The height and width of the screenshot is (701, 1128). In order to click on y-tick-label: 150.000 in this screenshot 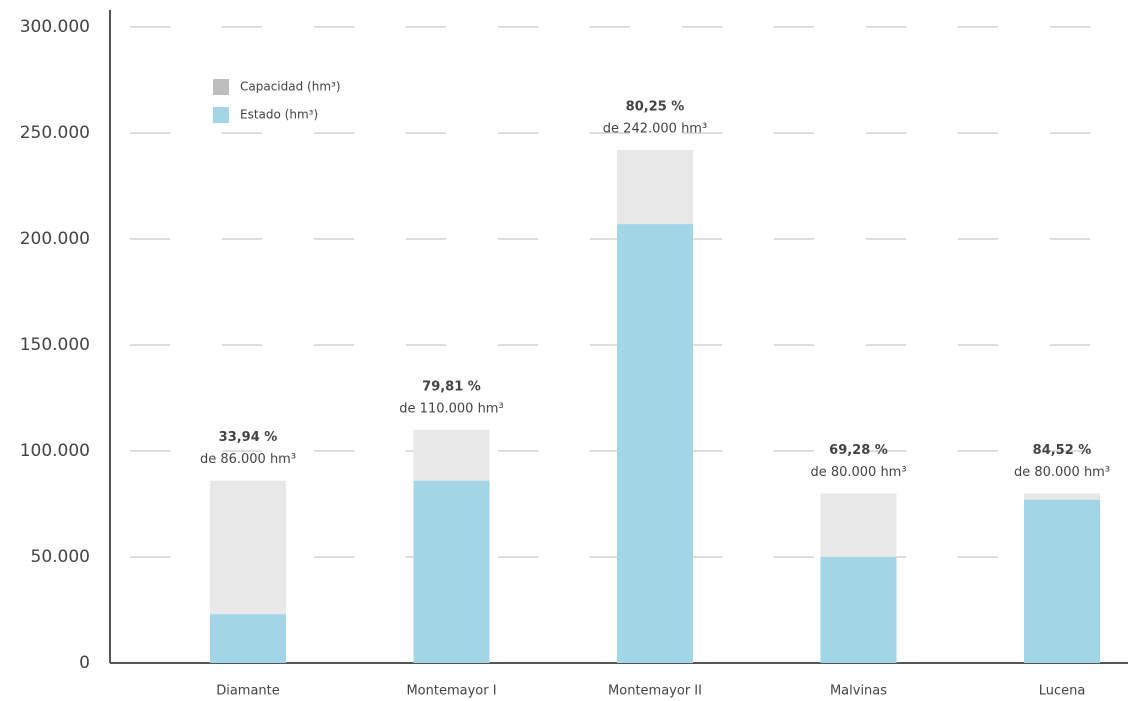, I will do `click(55, 345)`.